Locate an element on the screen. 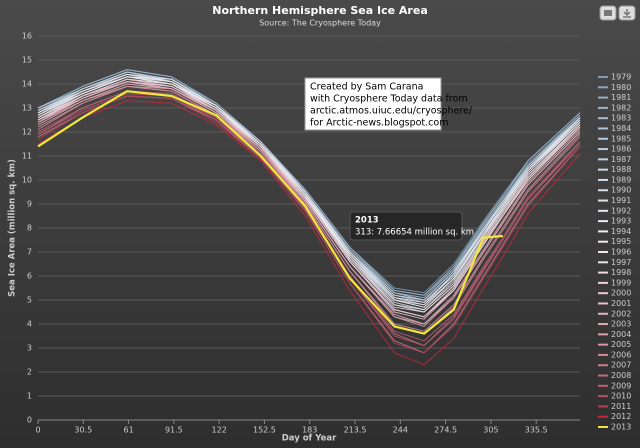 This screenshot has height=448, width=640. x-tick-label: 122 is located at coordinates (219, 430).